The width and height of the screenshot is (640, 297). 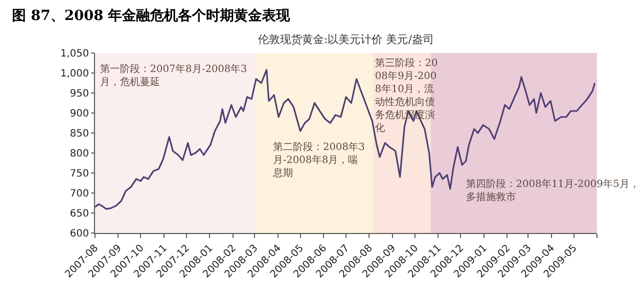 I want to click on y-tick-label: 750, so click(x=79, y=174).